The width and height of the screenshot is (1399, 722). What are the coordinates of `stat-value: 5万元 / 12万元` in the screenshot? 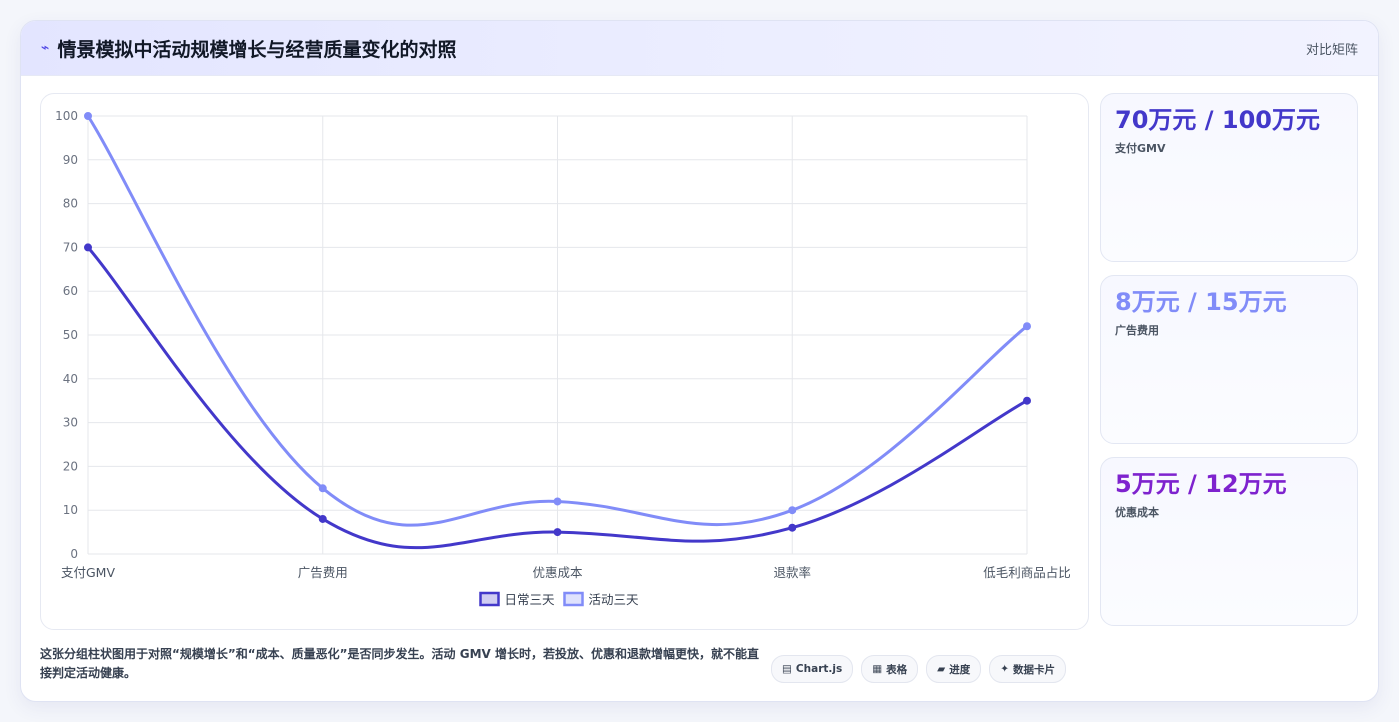 It's located at (1201, 484).